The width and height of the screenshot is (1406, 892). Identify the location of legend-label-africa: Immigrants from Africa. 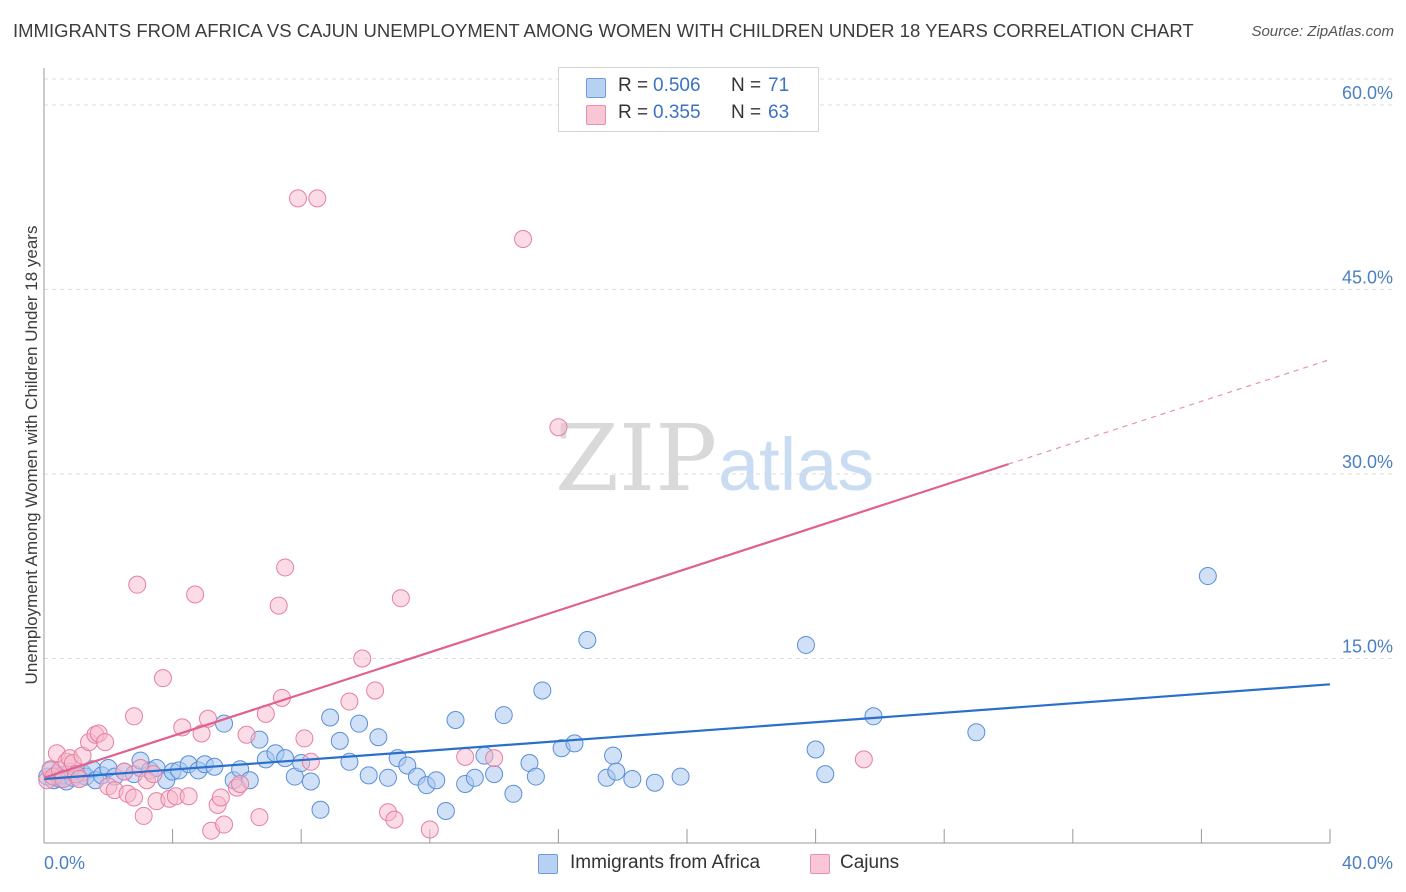
(665, 862).